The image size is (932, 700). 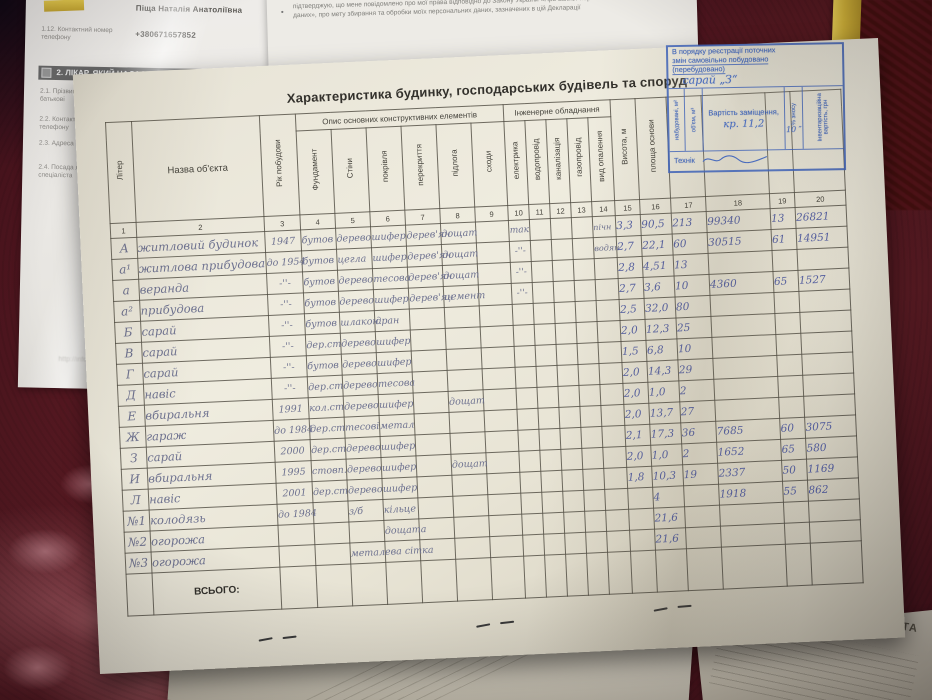 What do you see at coordinates (670, 539) in the screenshot?
I see `cell-area: 21,6` at bounding box center [670, 539].